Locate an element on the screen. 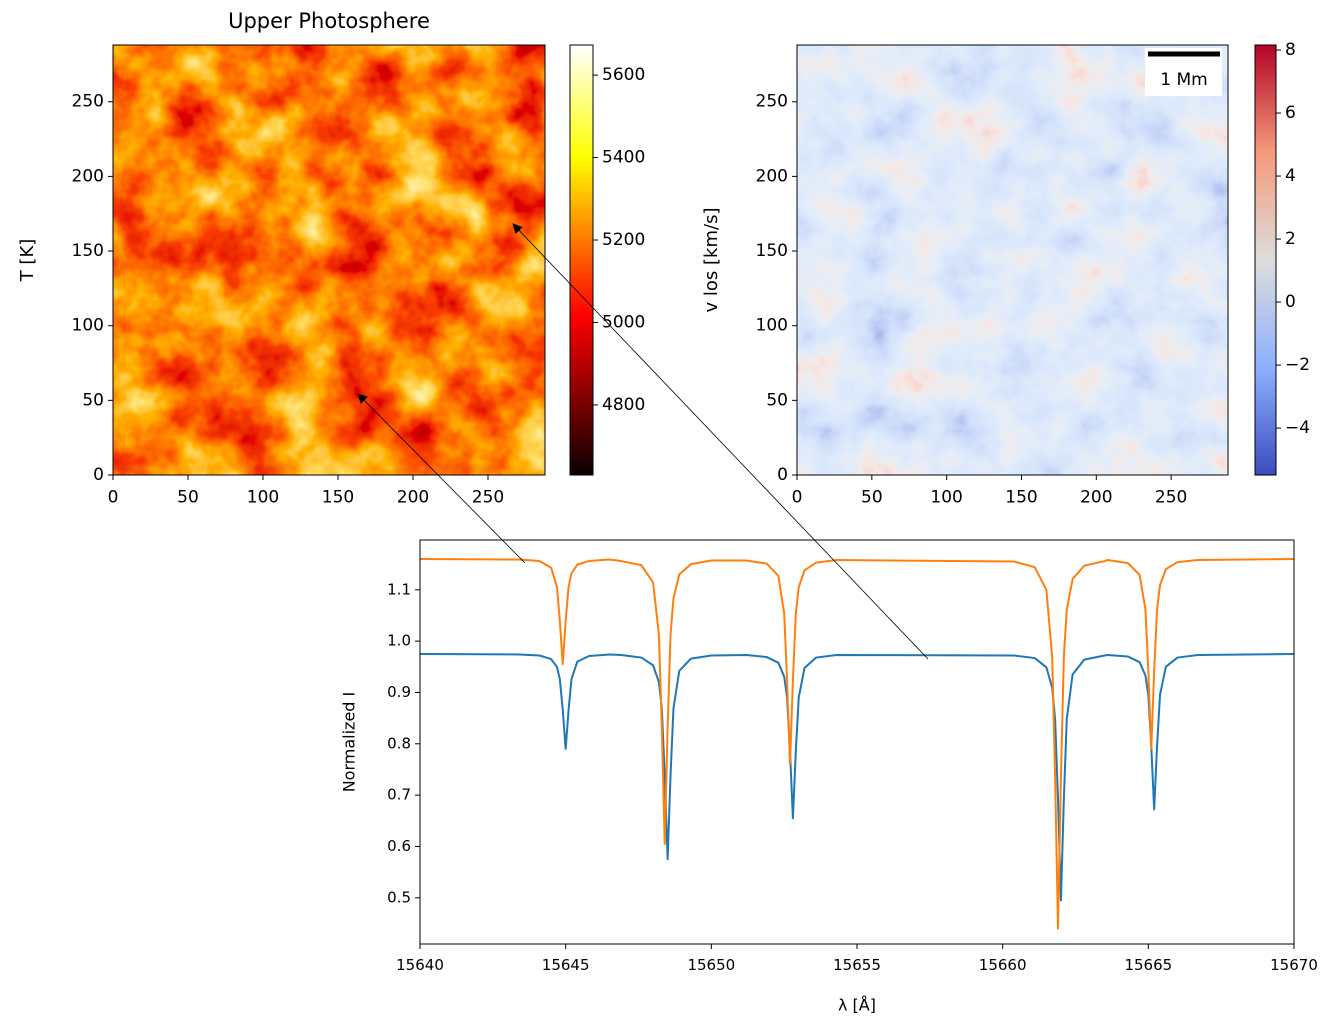  scale-bar-label: 1 Mm is located at coordinates (1183, 80).